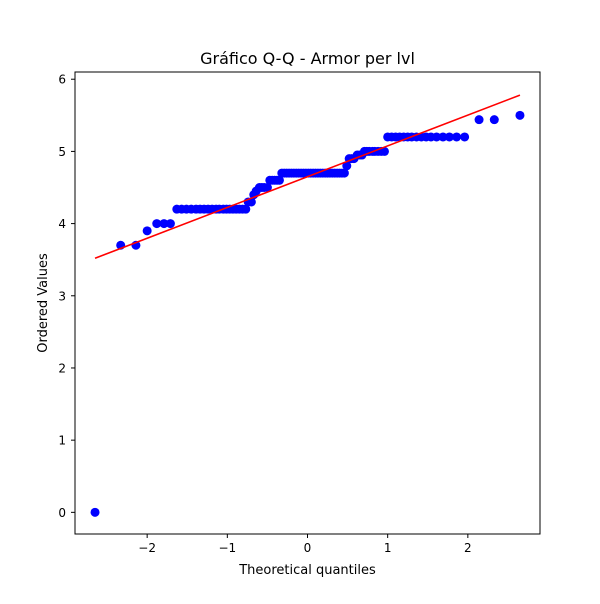  Describe the element at coordinates (307, 570) in the screenshot. I see `x-axis-label: Theoretical quantiles` at that location.